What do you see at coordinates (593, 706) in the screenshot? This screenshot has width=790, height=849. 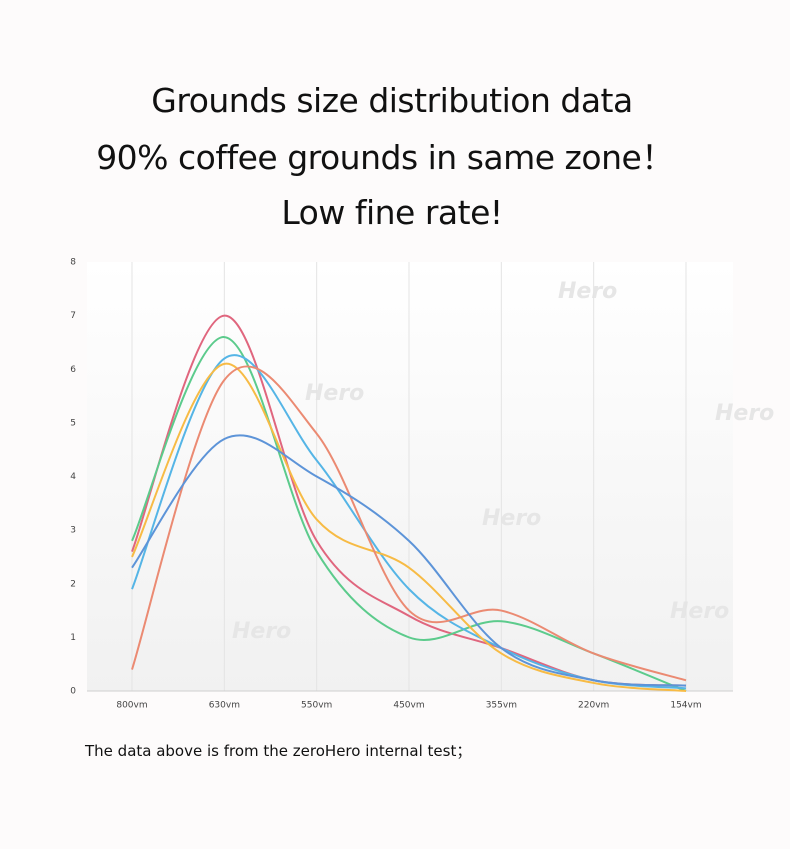 I see `x-tick-label: 220vm` at bounding box center [593, 706].